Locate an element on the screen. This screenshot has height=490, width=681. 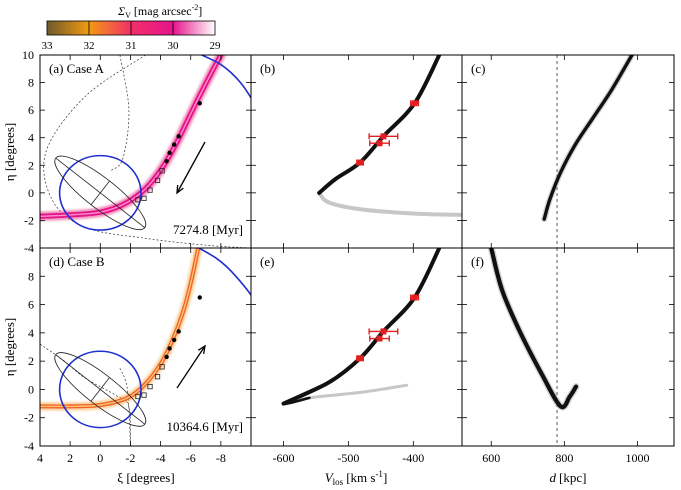
colorbar-symbol-sub: V is located at coordinates (128, 15).